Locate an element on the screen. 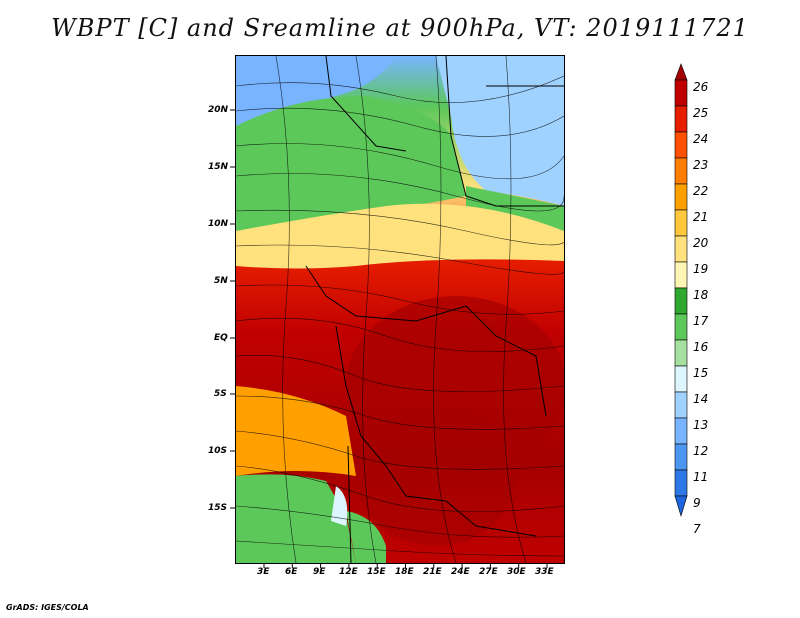 The height and width of the screenshot is (618, 800). colorbar-bottom-arrow is located at coordinates (681, 506).